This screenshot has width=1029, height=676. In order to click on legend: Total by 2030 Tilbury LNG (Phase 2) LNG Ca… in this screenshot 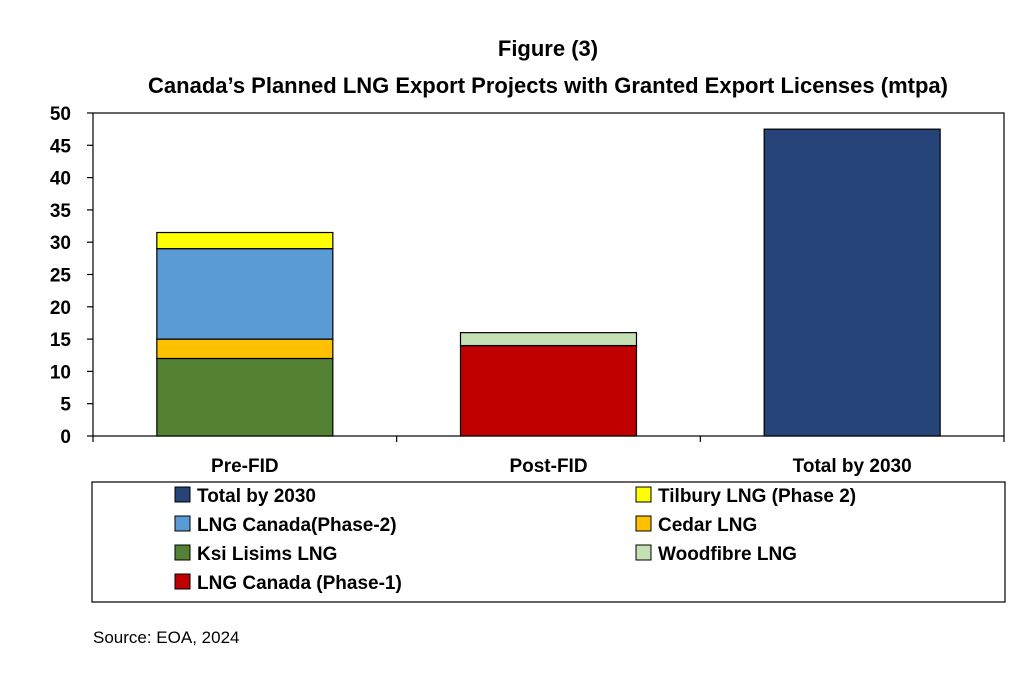, I will do `click(515, 540)`.